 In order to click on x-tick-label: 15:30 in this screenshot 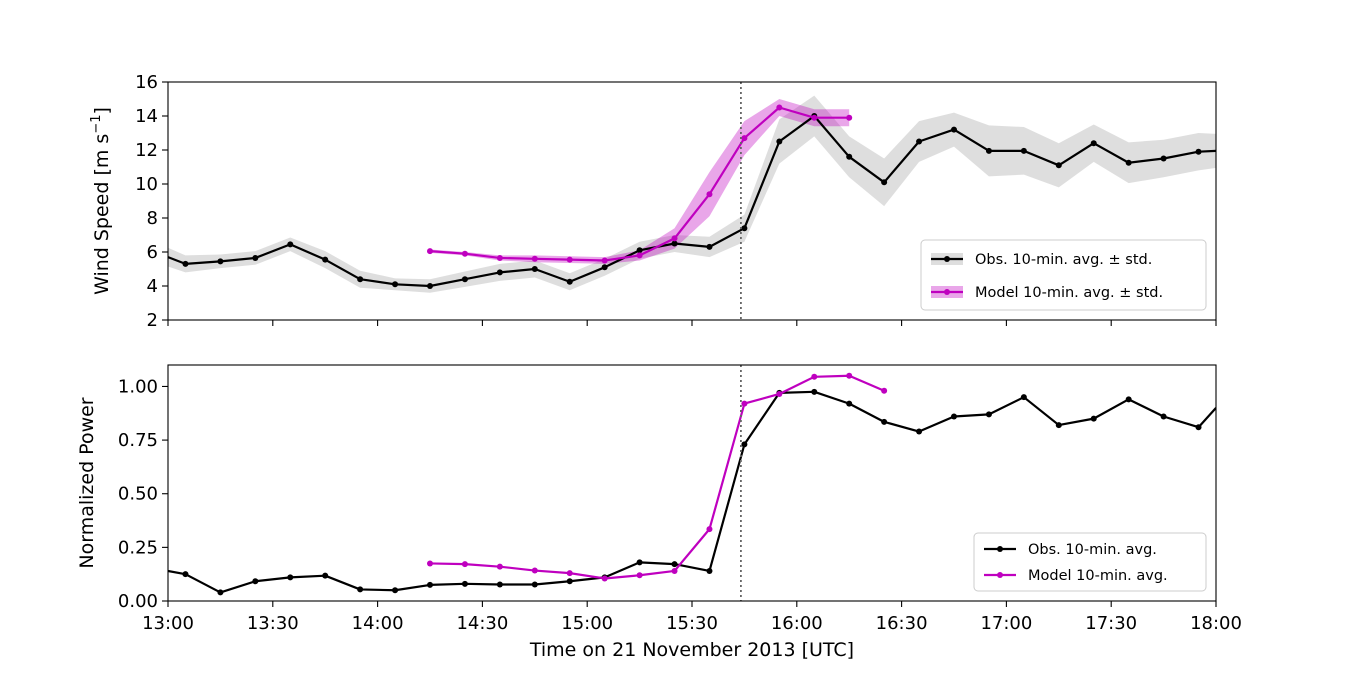, I will do `click(692, 623)`.